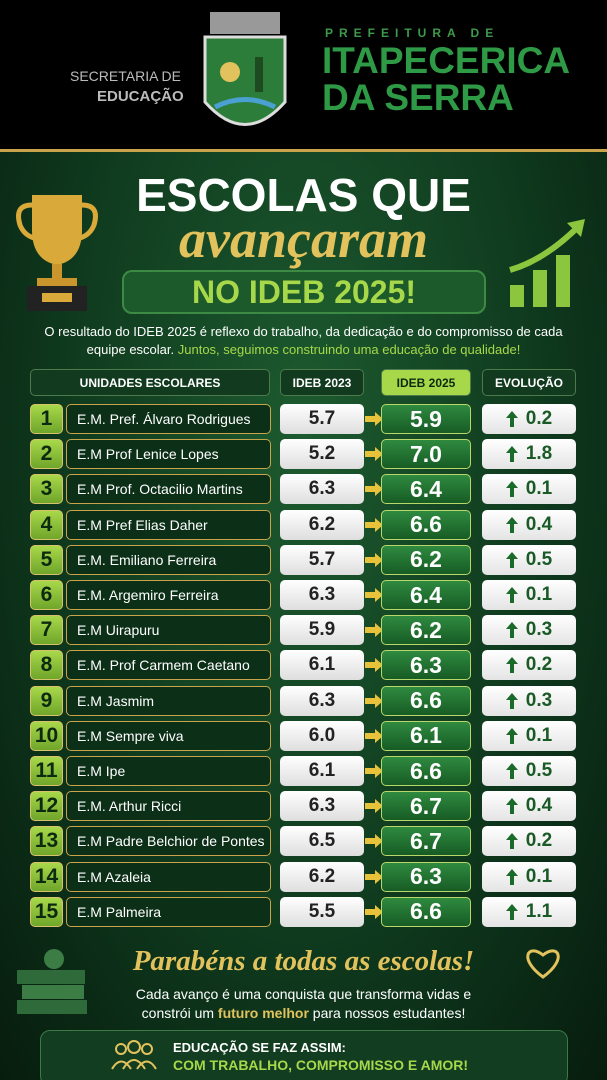  What do you see at coordinates (168, 700) in the screenshot?
I see `school-name: E.M Jasmim` at bounding box center [168, 700].